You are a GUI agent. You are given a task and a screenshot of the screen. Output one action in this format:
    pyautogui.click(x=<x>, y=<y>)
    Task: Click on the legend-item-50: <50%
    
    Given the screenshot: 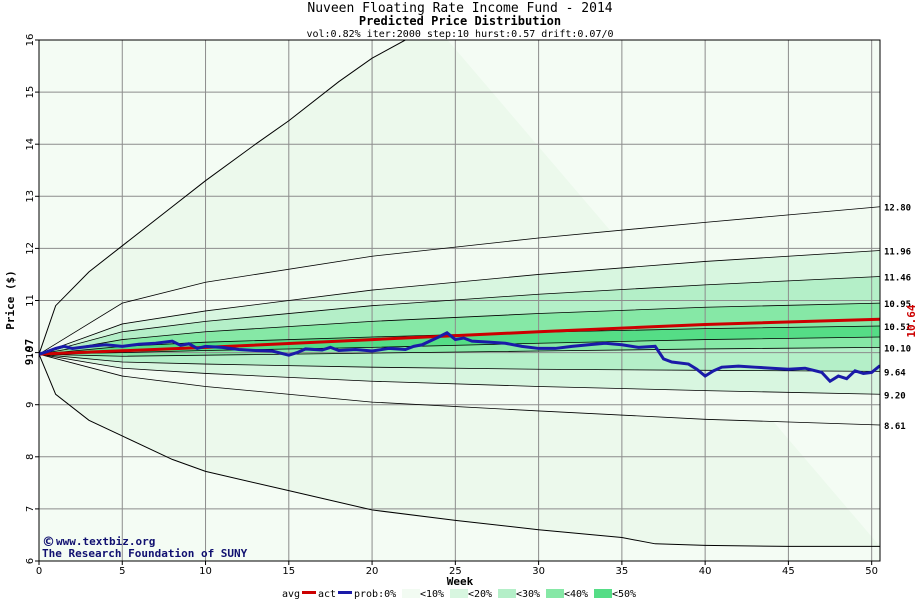 What is the action you would take?
    pyautogui.click(x=624, y=594)
    